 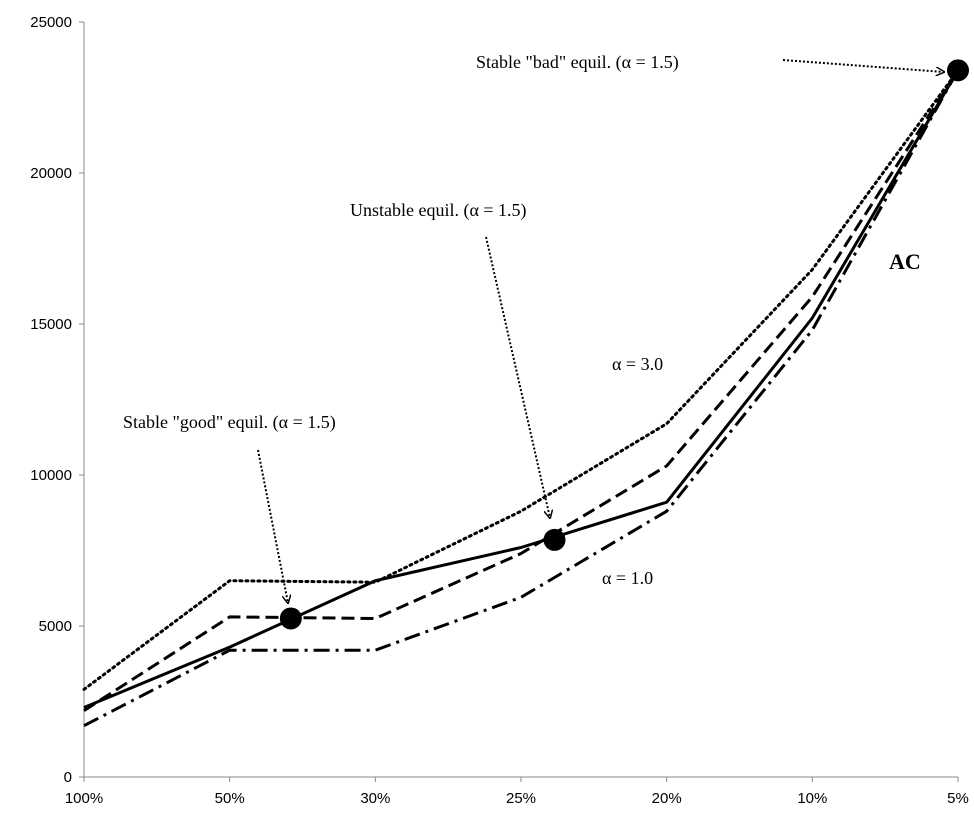 What do you see at coordinates (637, 364) in the screenshot?
I see `alpha-high-label: α = 3.0` at bounding box center [637, 364].